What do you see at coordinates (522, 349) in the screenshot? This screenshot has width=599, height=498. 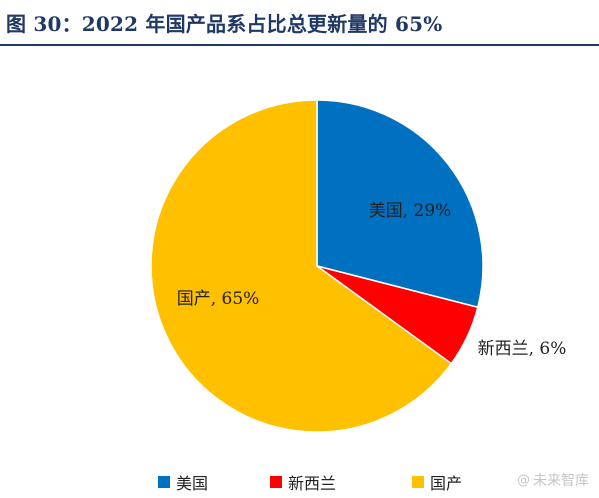 I see `data-label-new-zealand: 新西兰, 6%` at bounding box center [522, 349].